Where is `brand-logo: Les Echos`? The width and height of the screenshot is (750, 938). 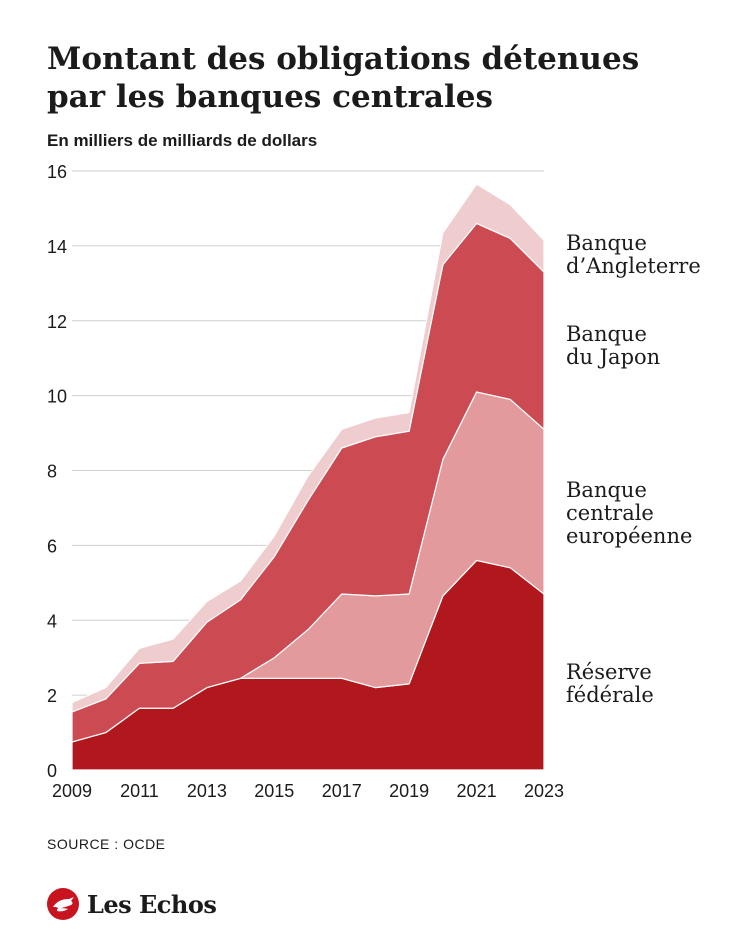 brand-logo: Les Echos is located at coordinates (132, 904).